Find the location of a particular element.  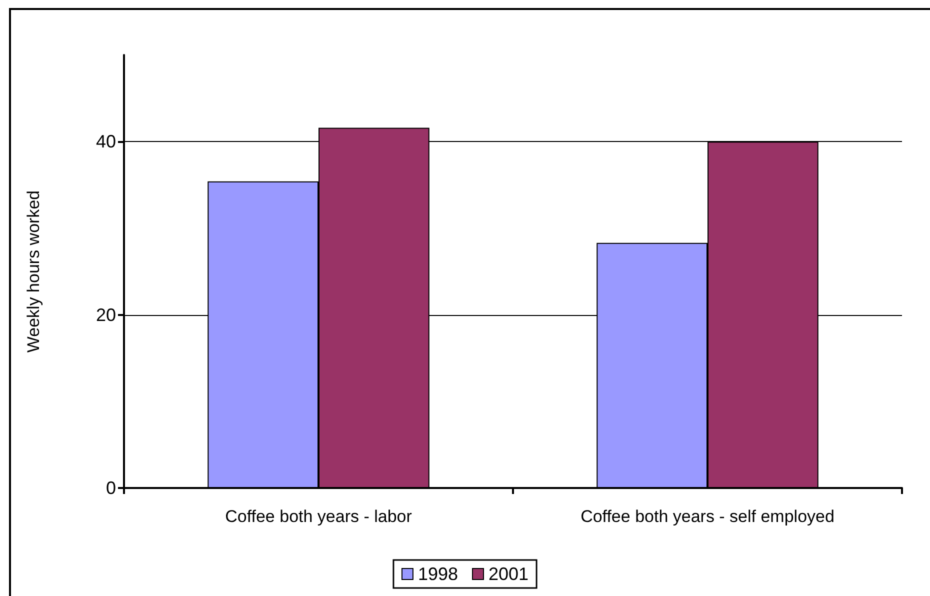

y-tick-label: 20 is located at coordinates (106, 314).